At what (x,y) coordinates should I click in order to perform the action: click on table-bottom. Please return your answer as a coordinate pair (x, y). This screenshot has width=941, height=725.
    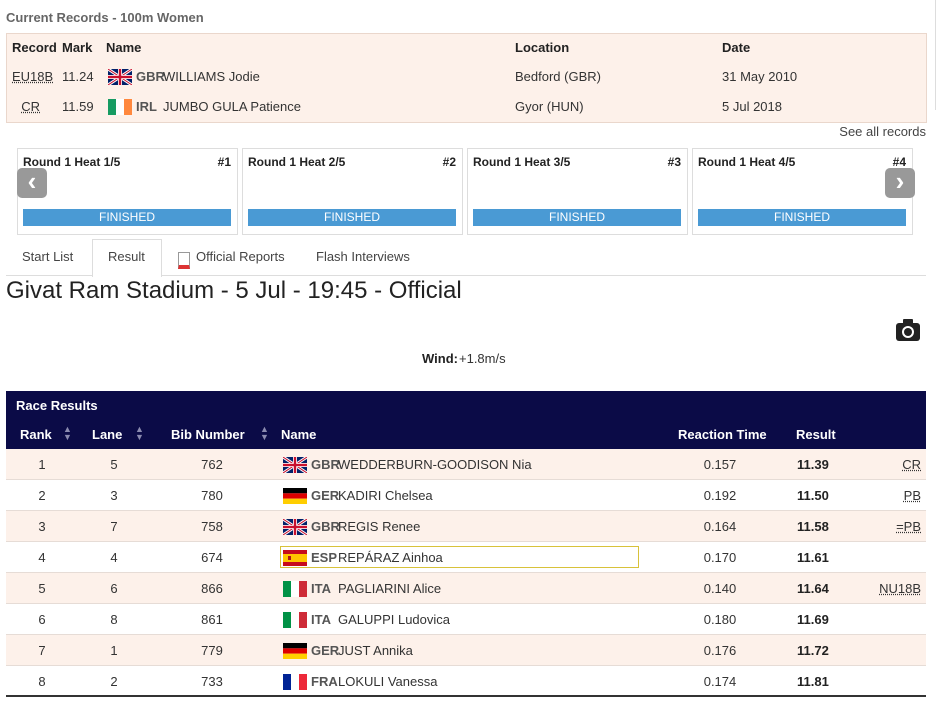
    Looking at the image, I should click on (466, 696).